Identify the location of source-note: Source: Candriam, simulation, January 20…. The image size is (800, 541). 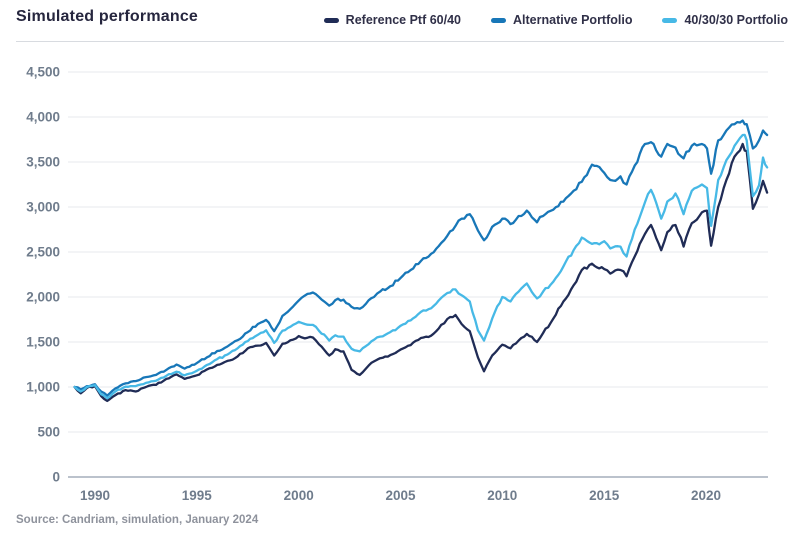
(137, 520).